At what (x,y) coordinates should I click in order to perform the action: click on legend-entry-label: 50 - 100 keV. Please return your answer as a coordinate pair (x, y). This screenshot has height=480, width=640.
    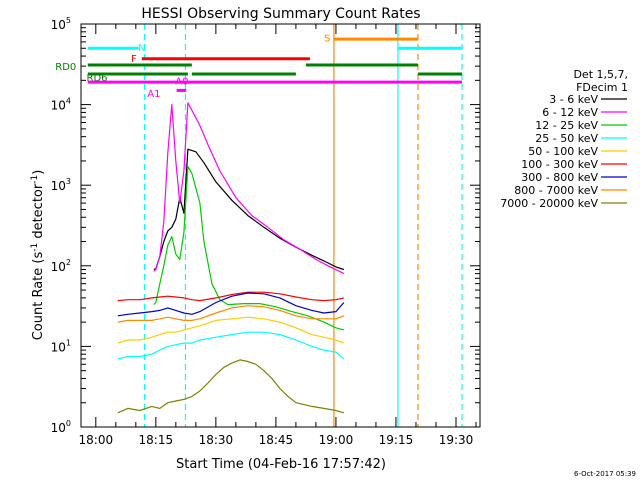
    Looking at the image, I should click on (563, 151).